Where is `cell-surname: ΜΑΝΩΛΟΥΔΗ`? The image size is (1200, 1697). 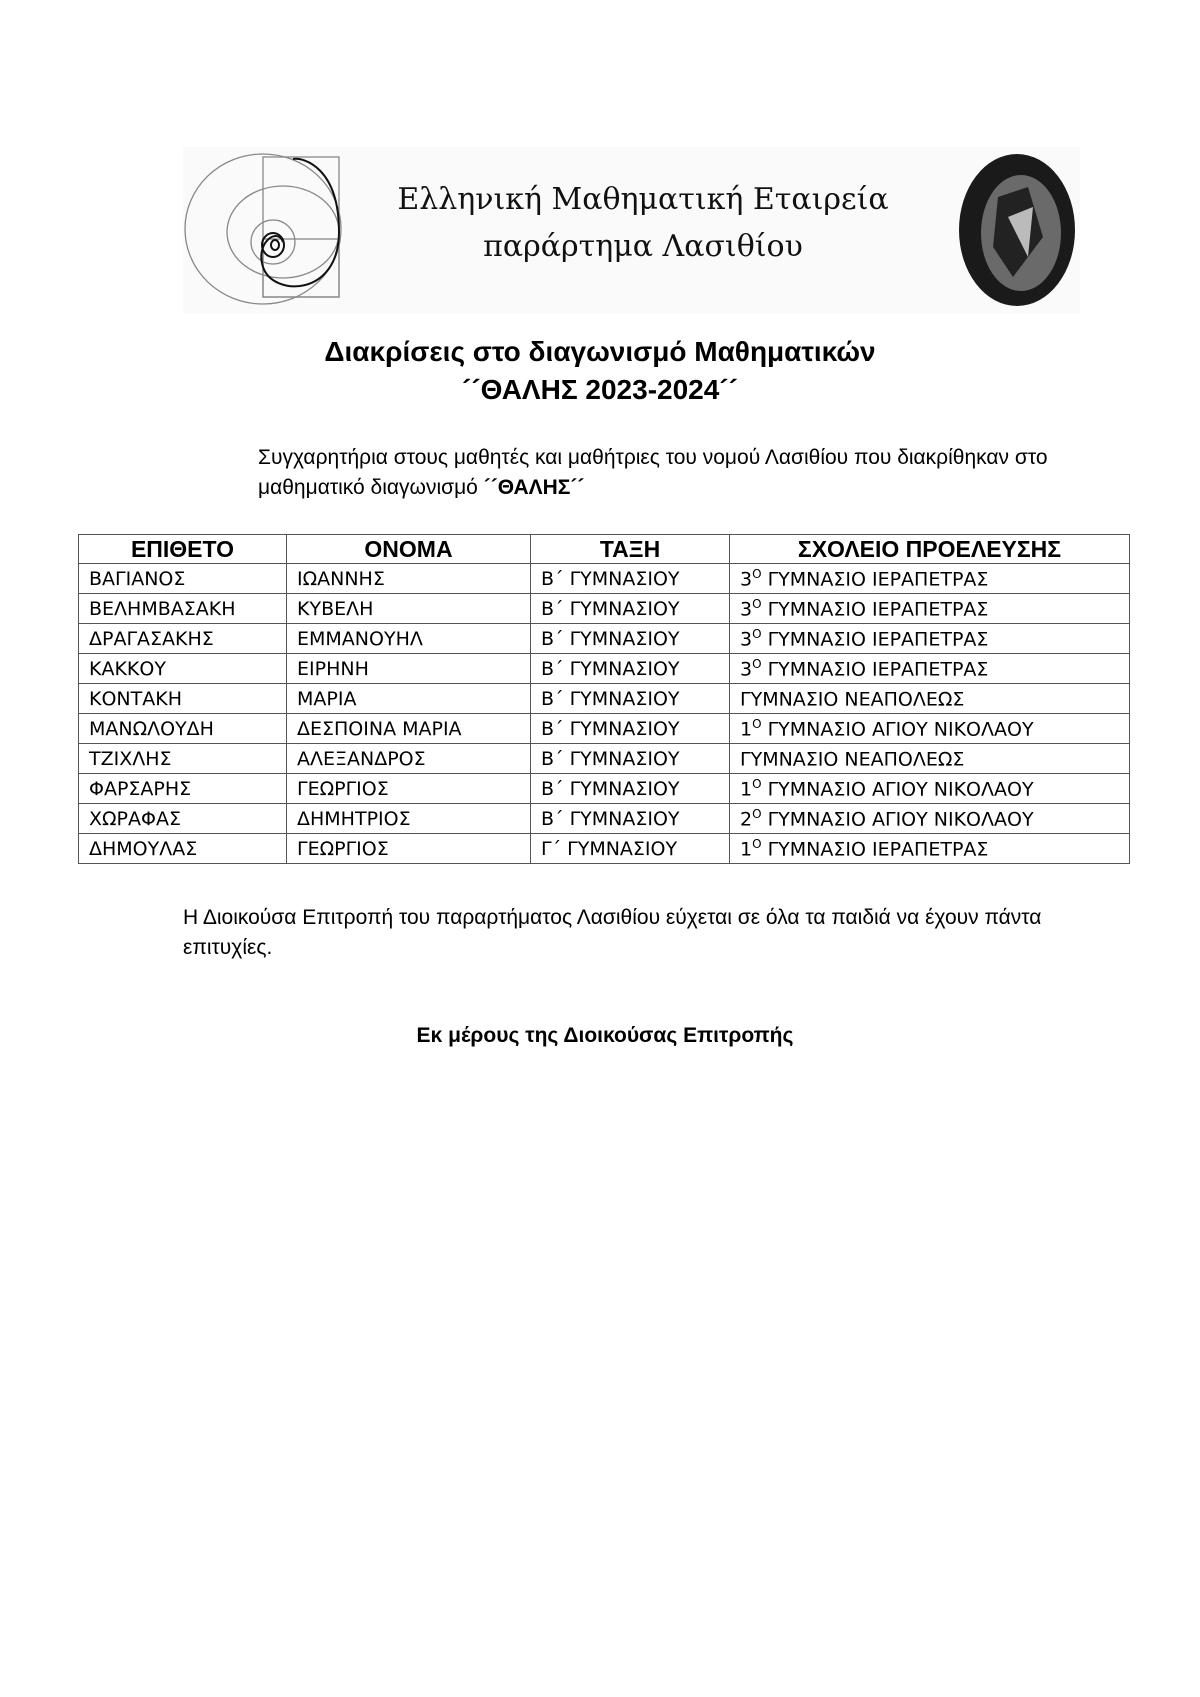 cell-surname: ΜΑΝΩΛΟΥΔΗ is located at coordinates (182, 728).